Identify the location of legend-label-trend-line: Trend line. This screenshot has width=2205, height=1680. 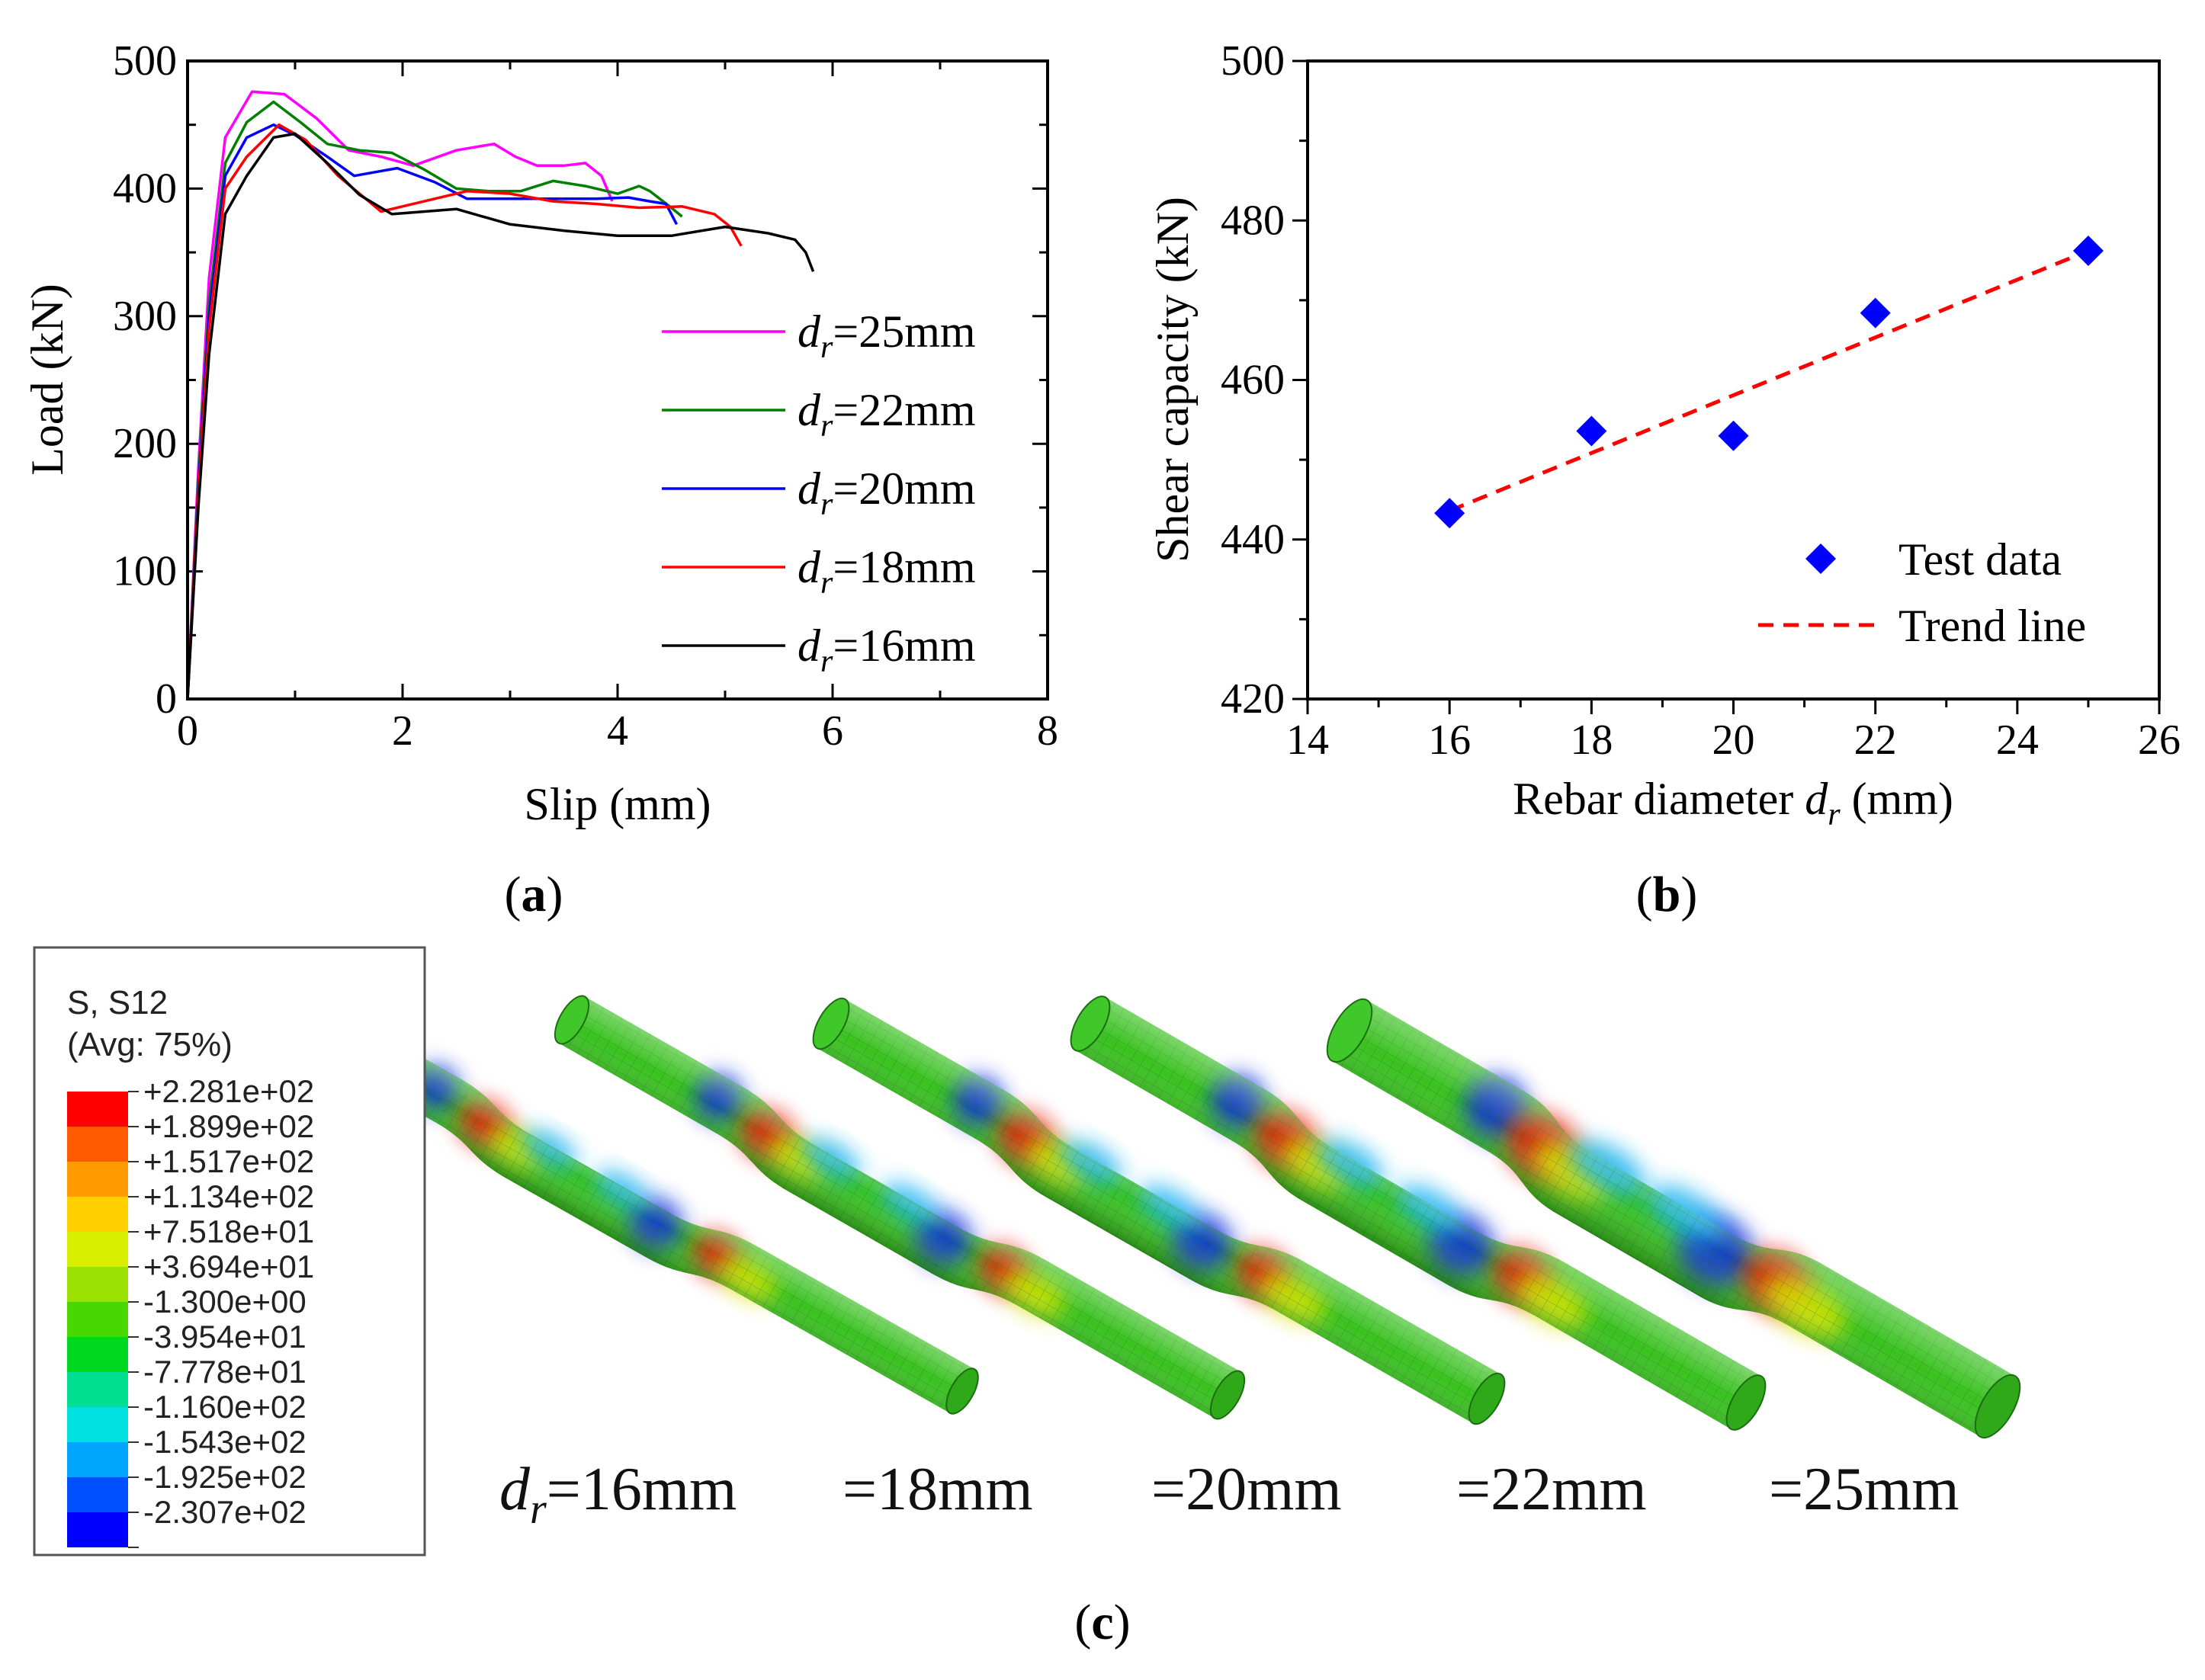
(1992, 626).